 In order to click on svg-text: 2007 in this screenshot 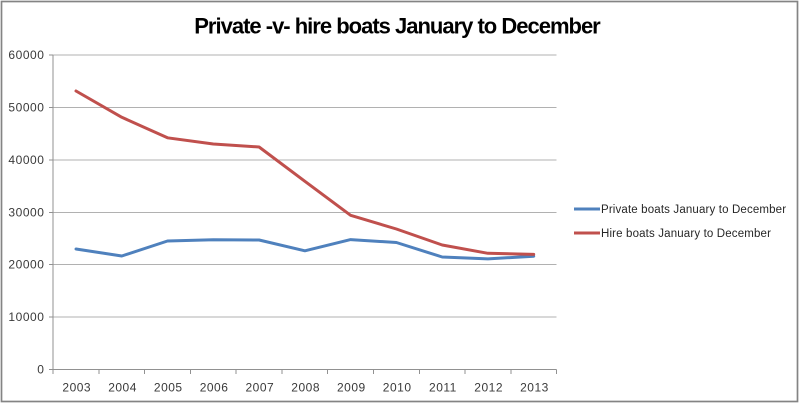, I will do `click(259, 388)`.